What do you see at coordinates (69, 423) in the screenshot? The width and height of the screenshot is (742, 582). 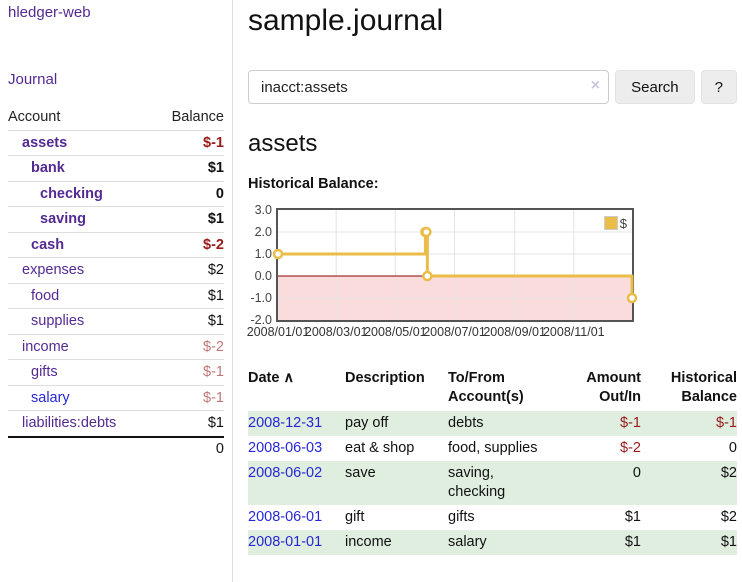 I see `sidebar-account-link: liabilities:debts` at bounding box center [69, 423].